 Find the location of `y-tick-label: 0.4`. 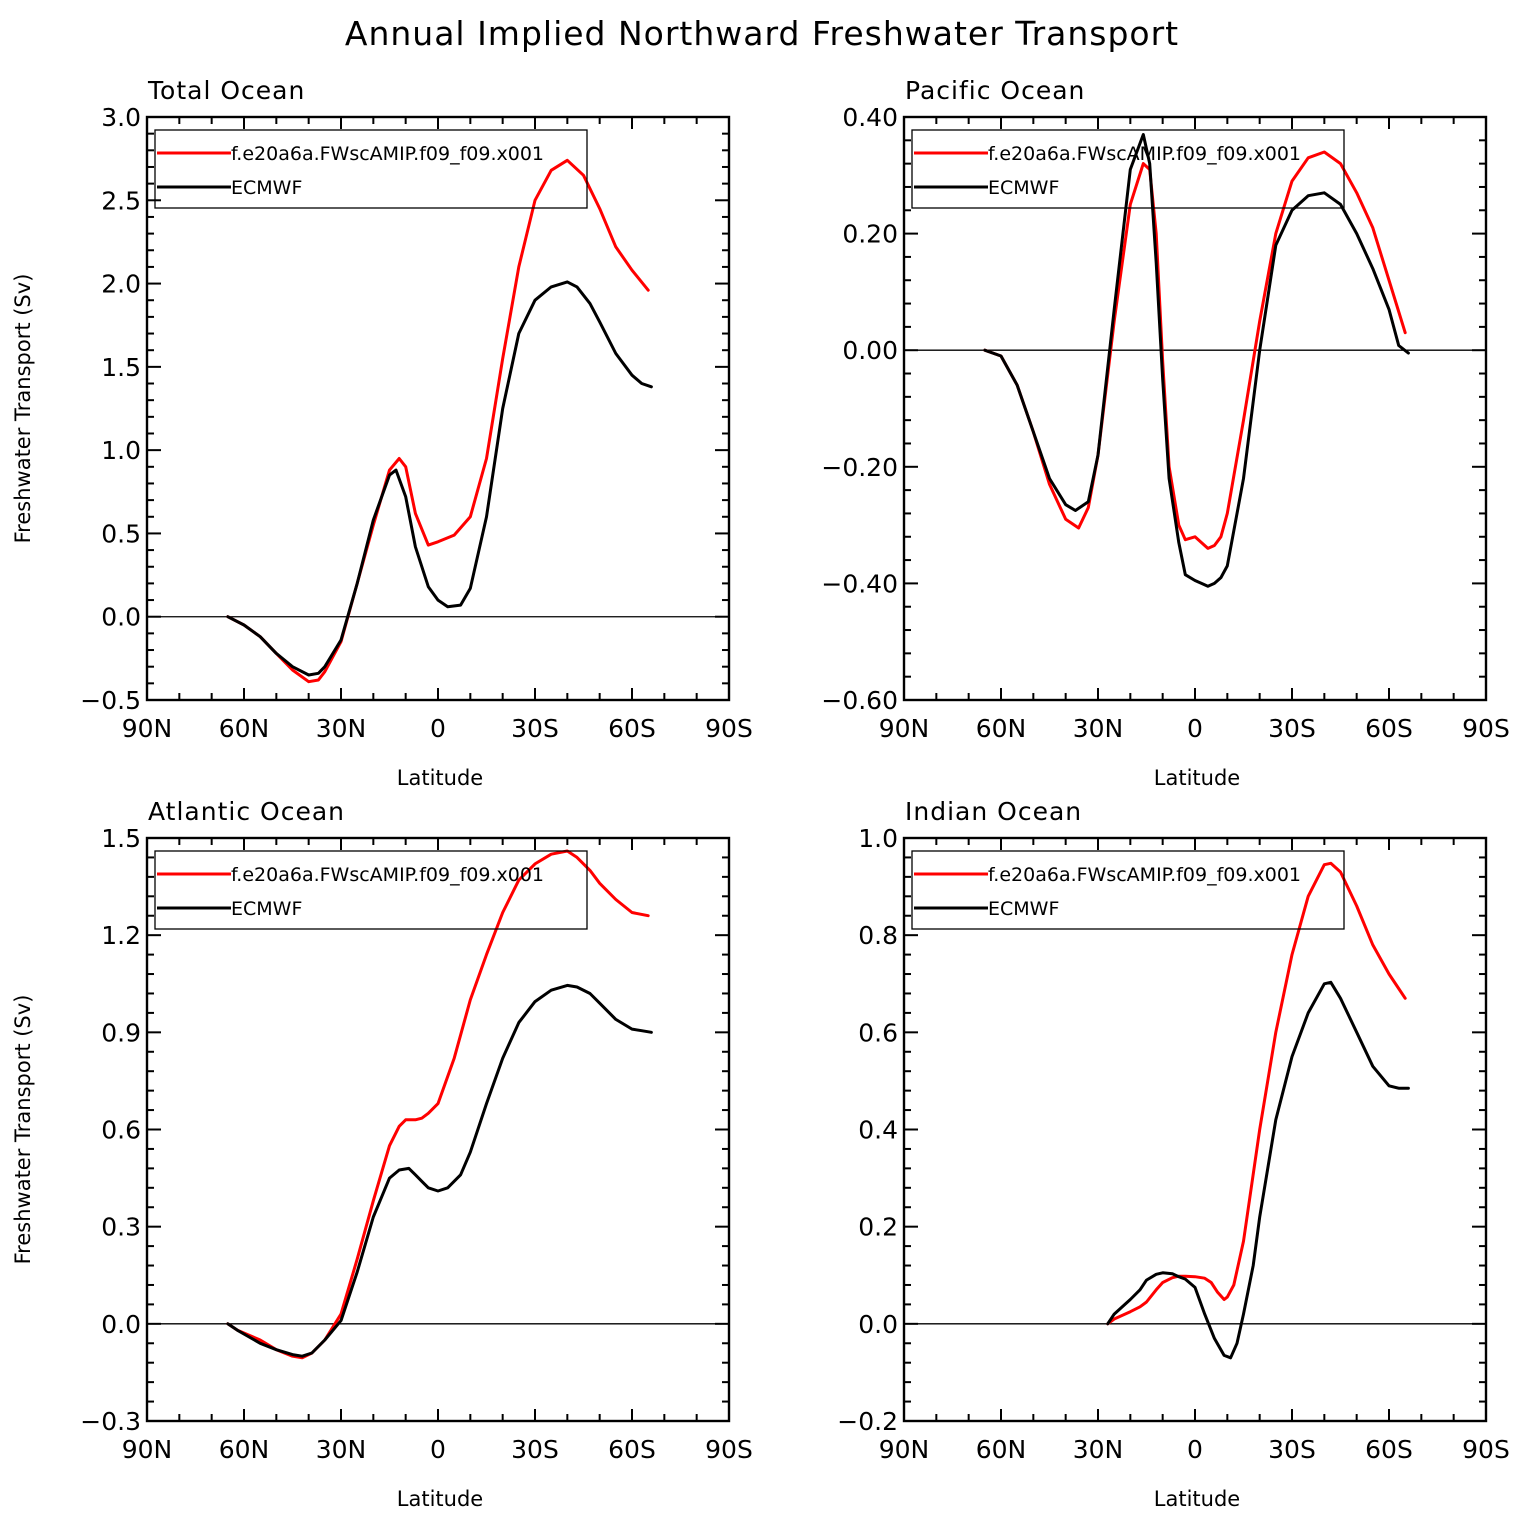

y-tick-label: 0.4 is located at coordinates (878, 1130).